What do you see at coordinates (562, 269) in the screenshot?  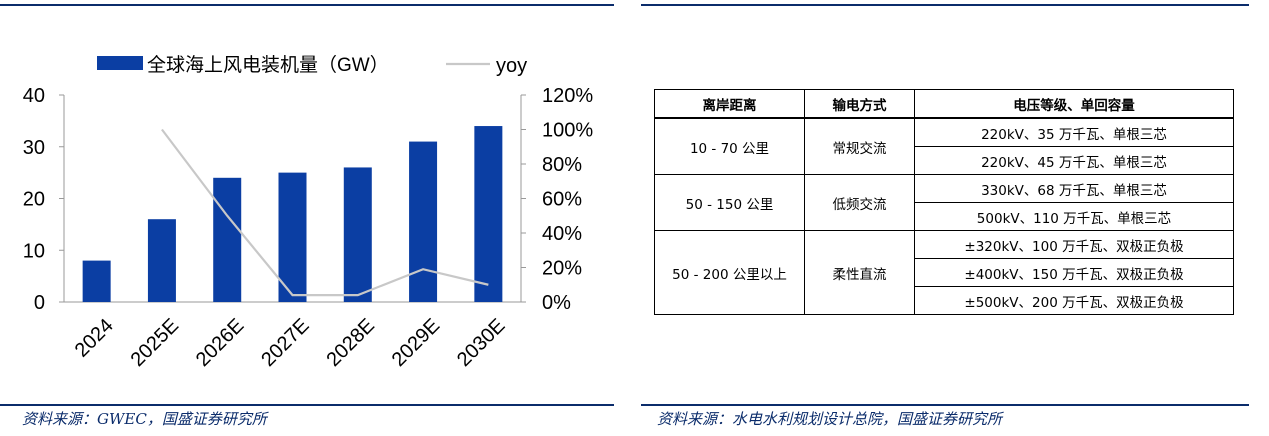 I see `y-right-tick-label: 20%` at bounding box center [562, 269].